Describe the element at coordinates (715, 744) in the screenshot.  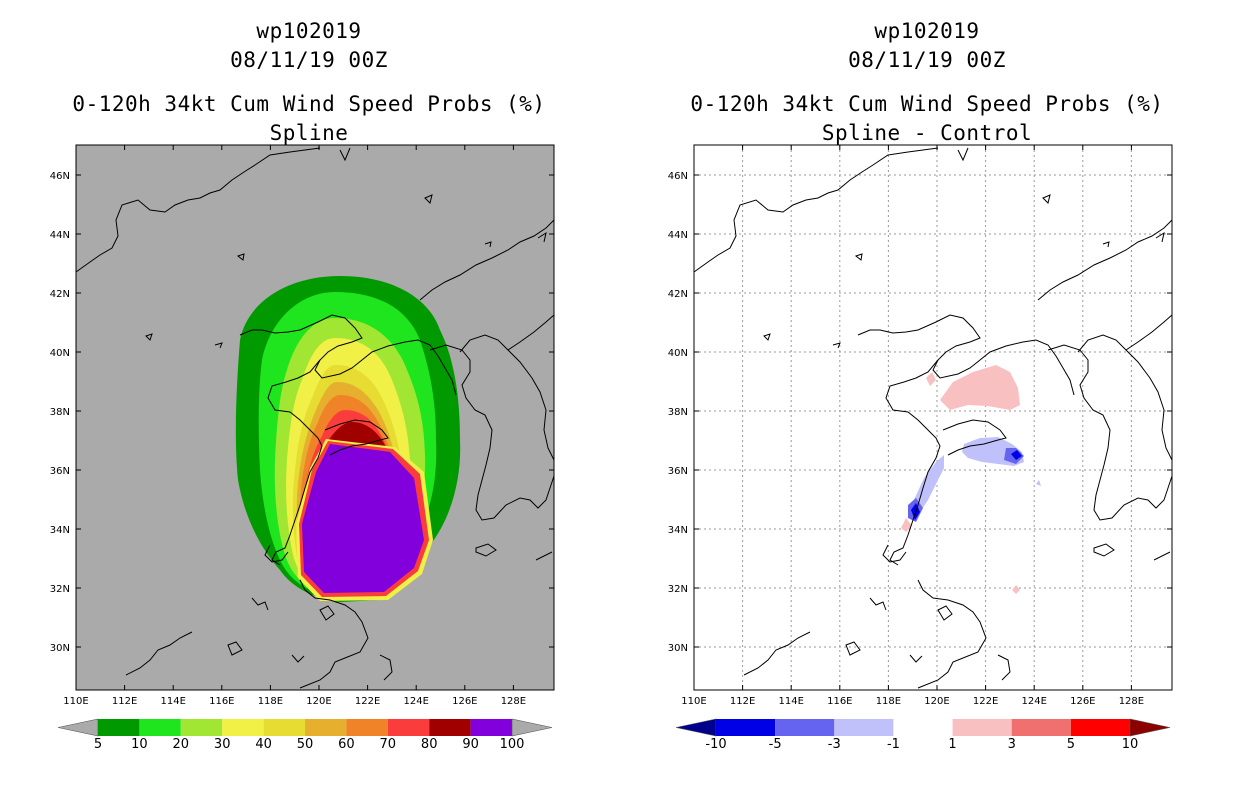
I see `colorbar-label: -10` at that location.